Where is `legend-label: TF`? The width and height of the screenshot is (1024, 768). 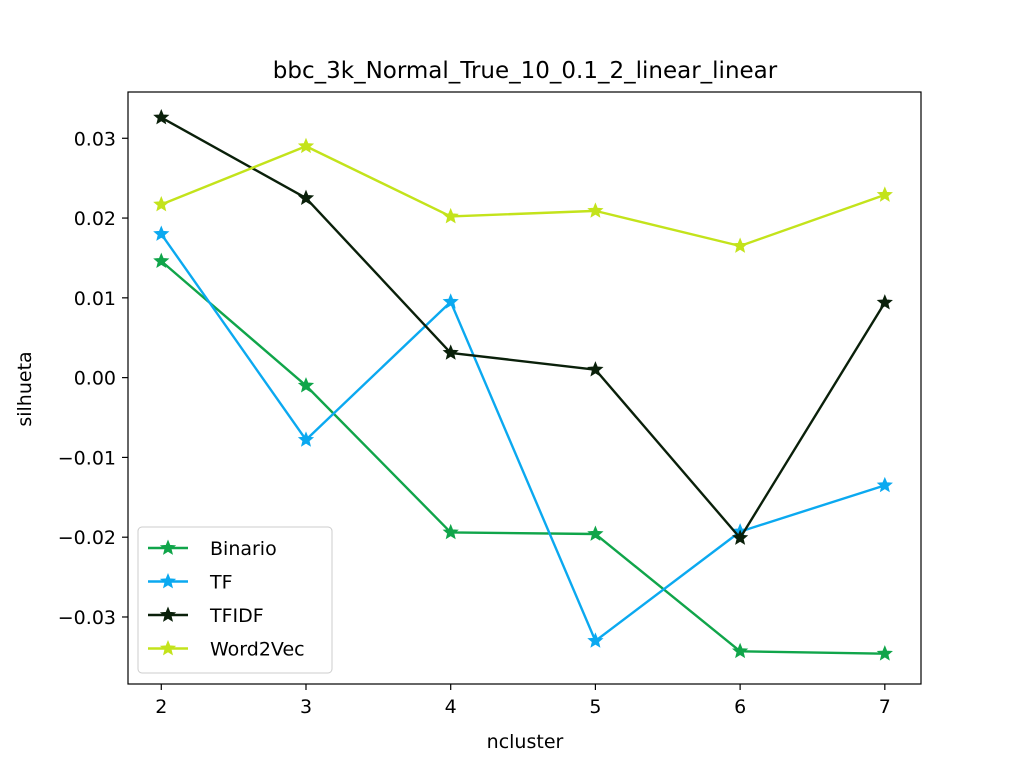 legend-label: TF is located at coordinates (221, 583).